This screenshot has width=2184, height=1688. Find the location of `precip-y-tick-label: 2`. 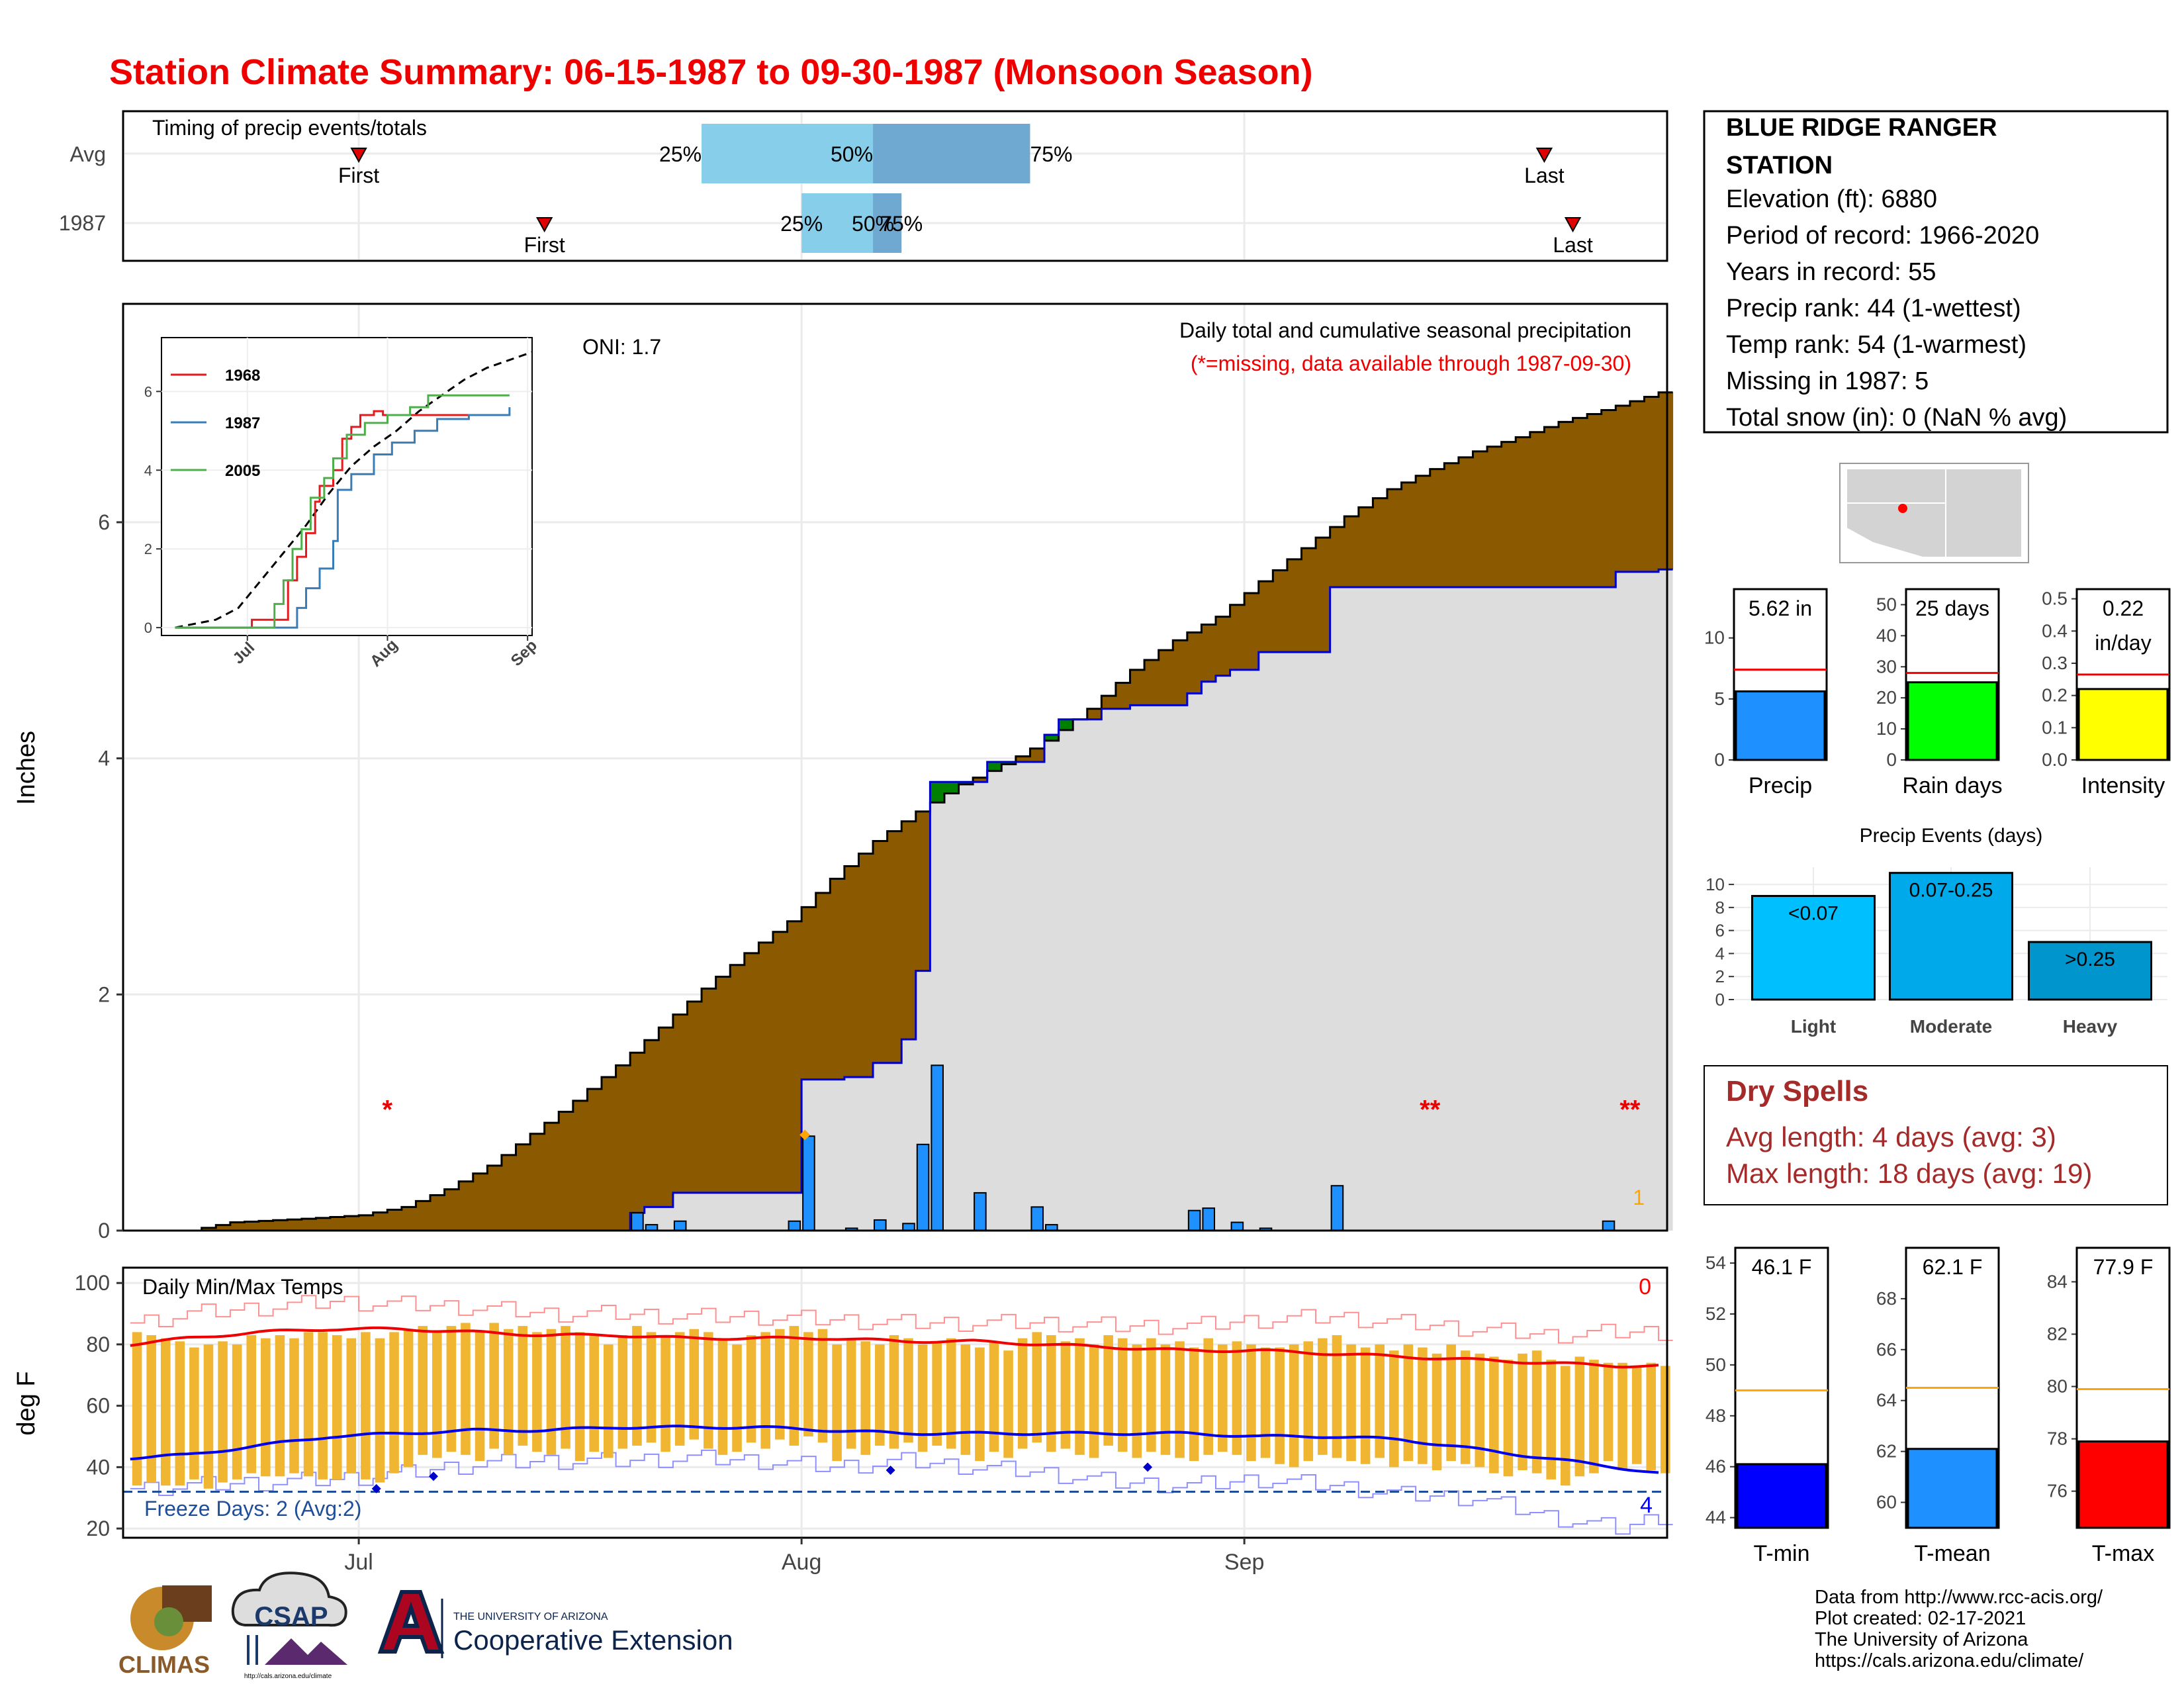

precip-y-tick-label: 2 is located at coordinates (104, 994).